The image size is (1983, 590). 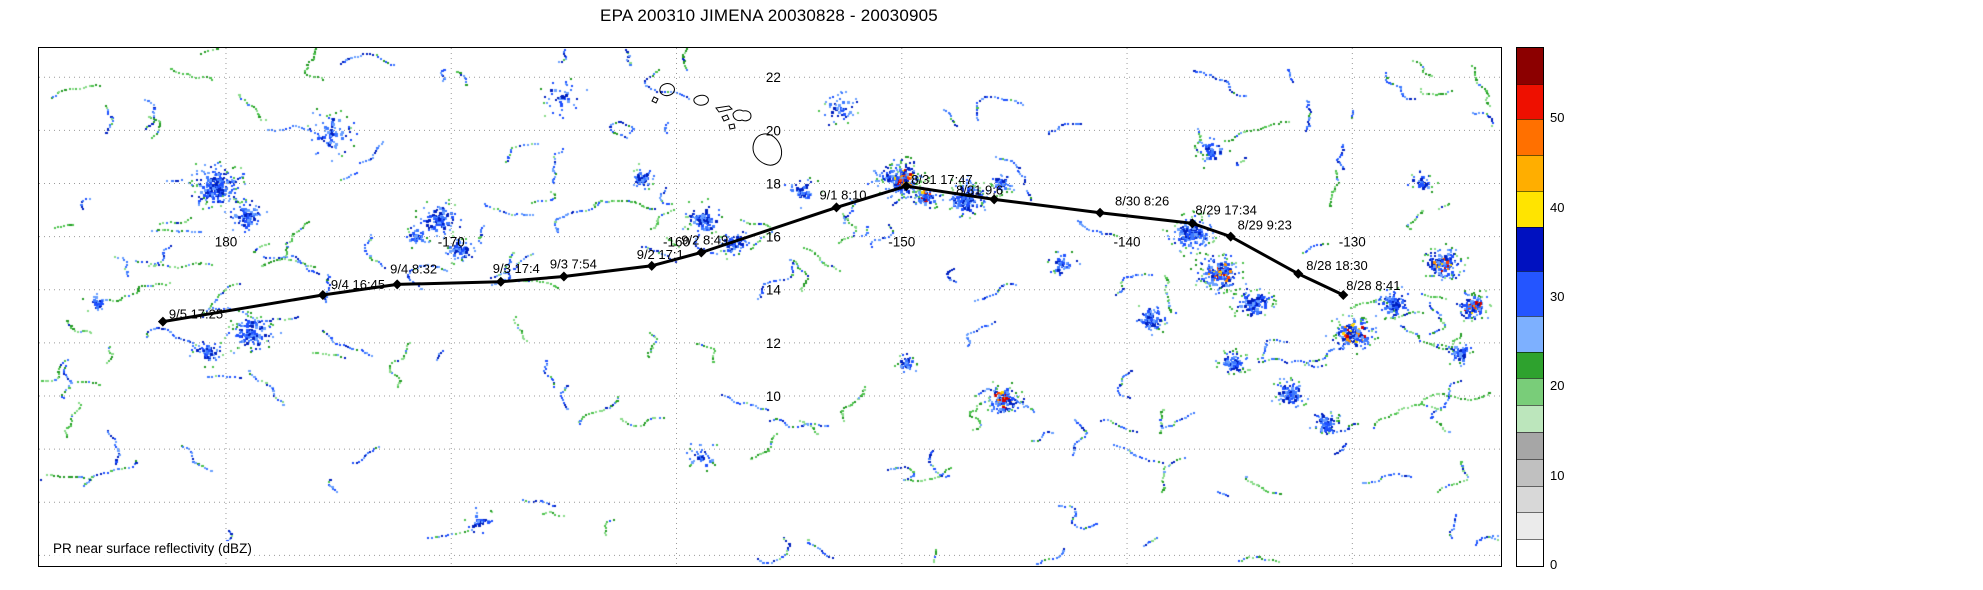 I want to click on track-point-label: 8/30 8:26, so click(x=1142, y=201).